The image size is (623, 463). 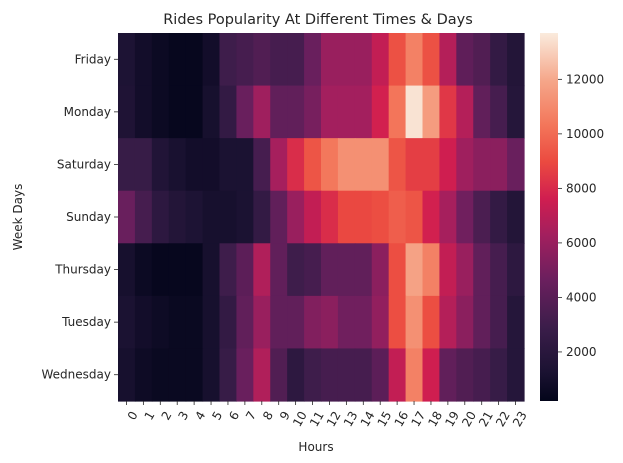 I want to click on x-tick-label: 12, so click(x=334, y=419).